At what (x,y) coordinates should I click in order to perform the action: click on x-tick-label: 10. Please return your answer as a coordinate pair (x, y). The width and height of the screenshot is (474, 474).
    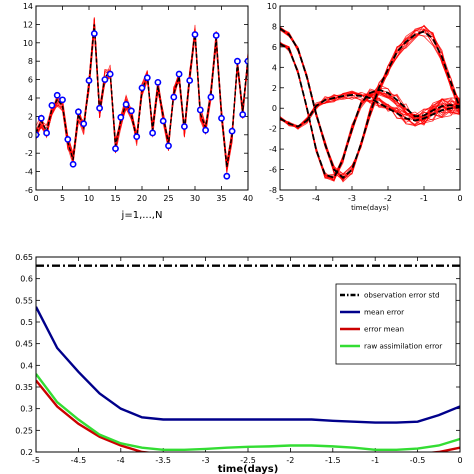
    Looking at the image, I should click on (89, 198).